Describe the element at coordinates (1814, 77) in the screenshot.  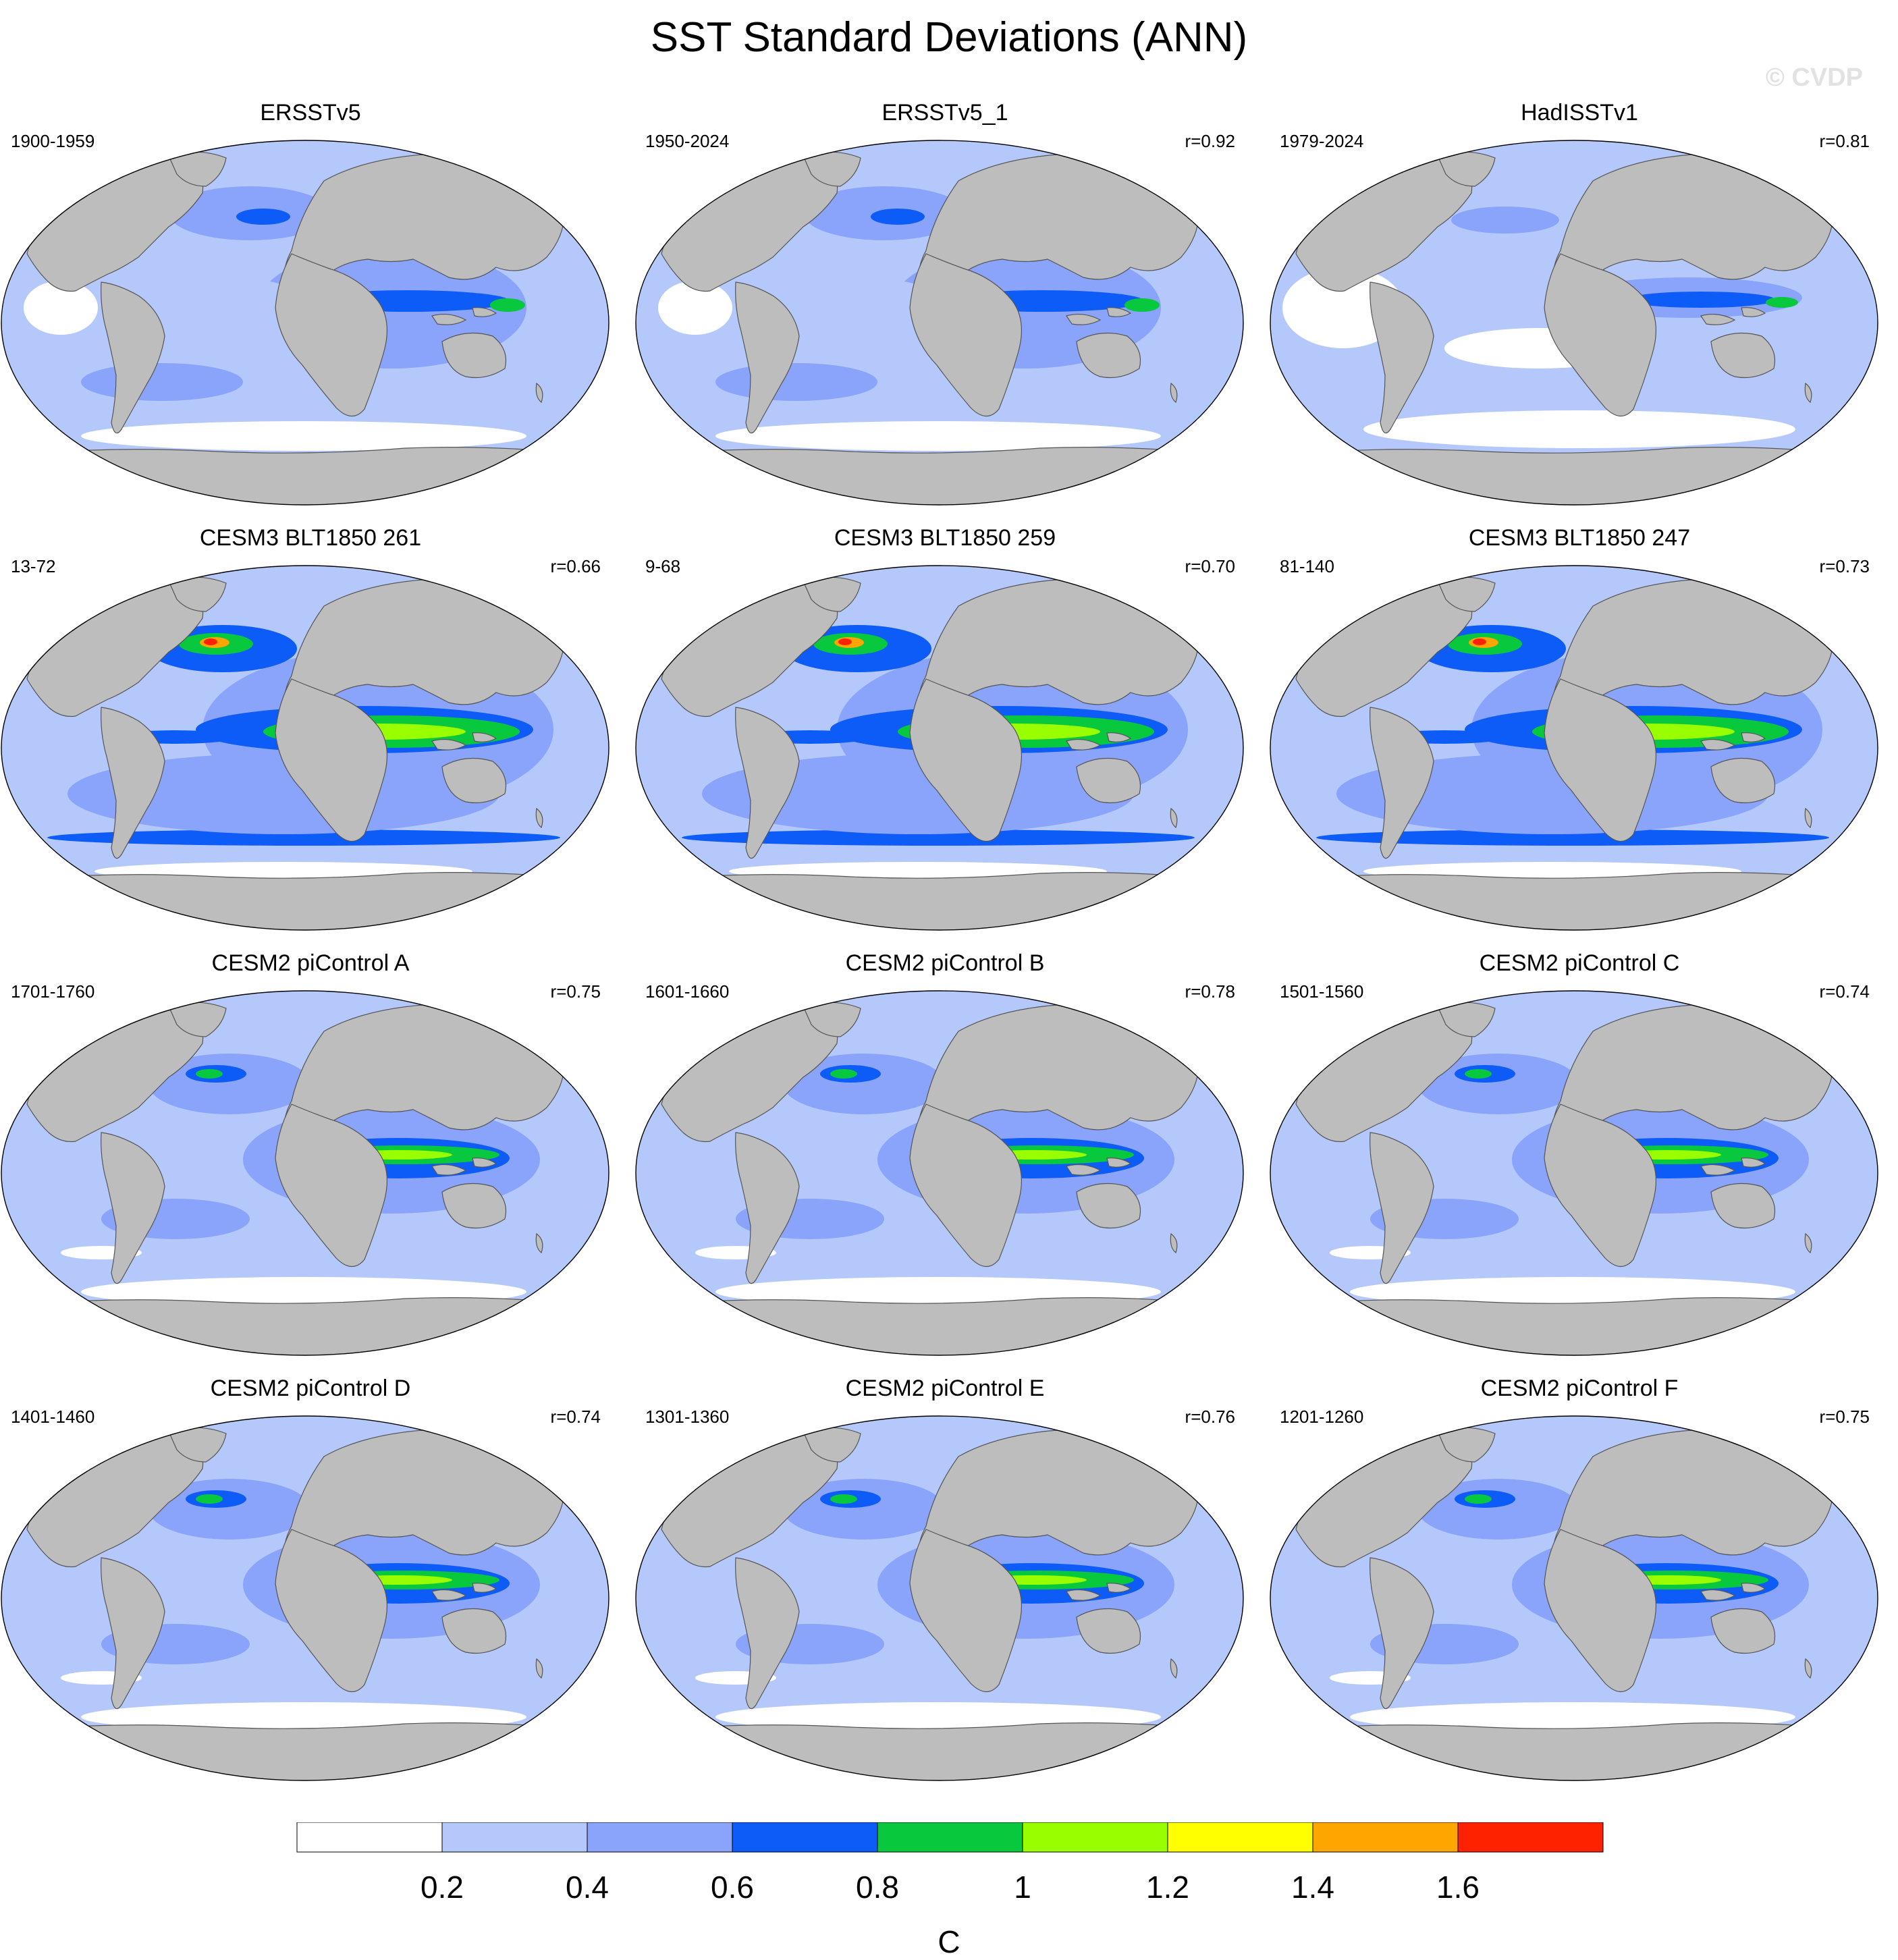
I see `cvdp-watermark: © CVDP` at that location.